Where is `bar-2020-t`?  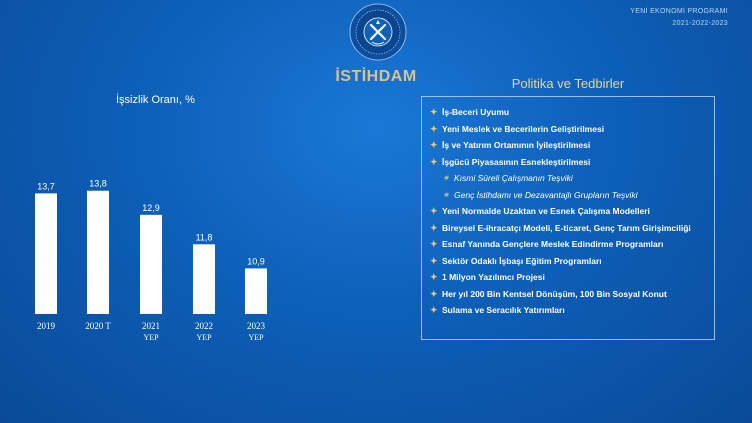 bar-2020-t is located at coordinates (98, 252).